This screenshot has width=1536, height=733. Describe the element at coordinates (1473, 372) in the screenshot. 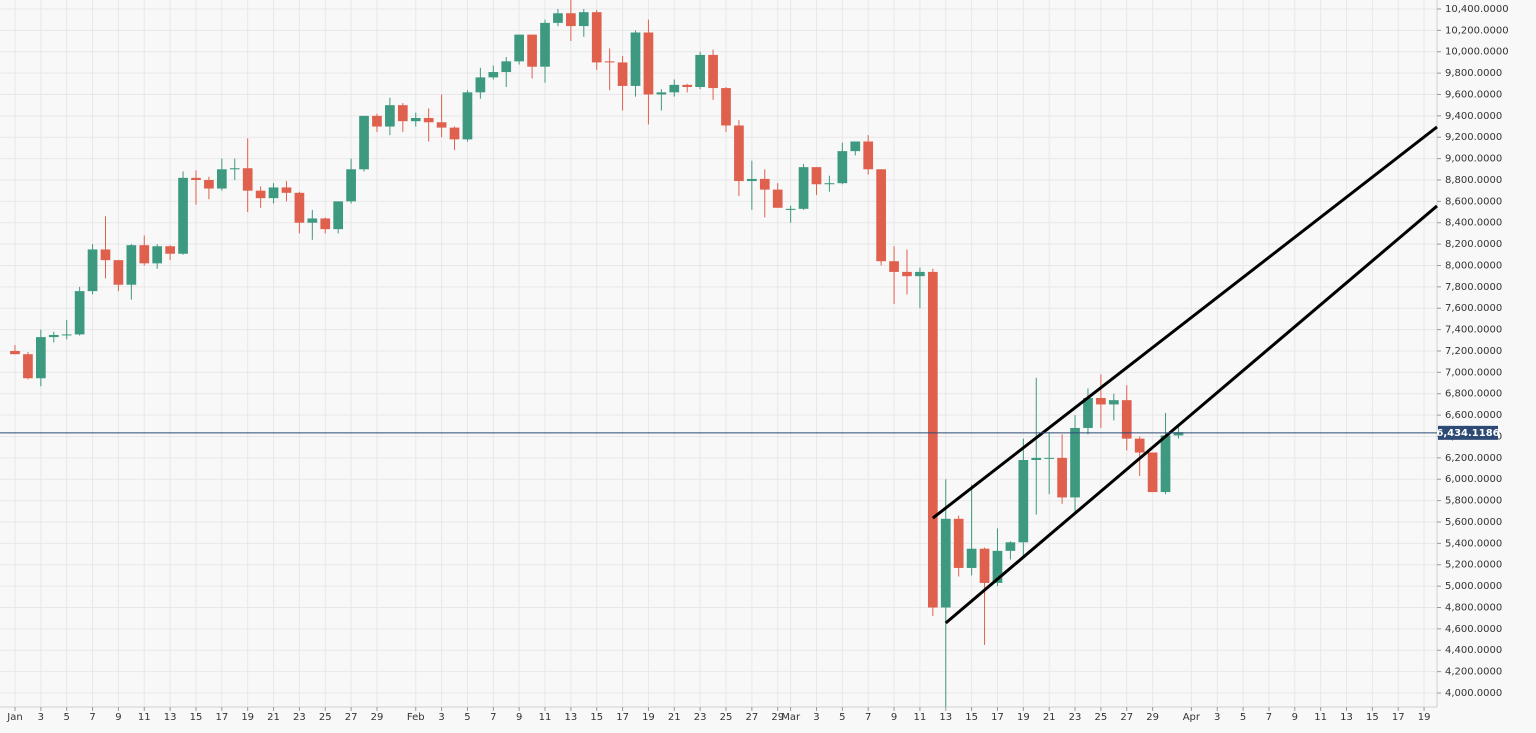

I see `y-tick-label: 7,000.0000` at that location.